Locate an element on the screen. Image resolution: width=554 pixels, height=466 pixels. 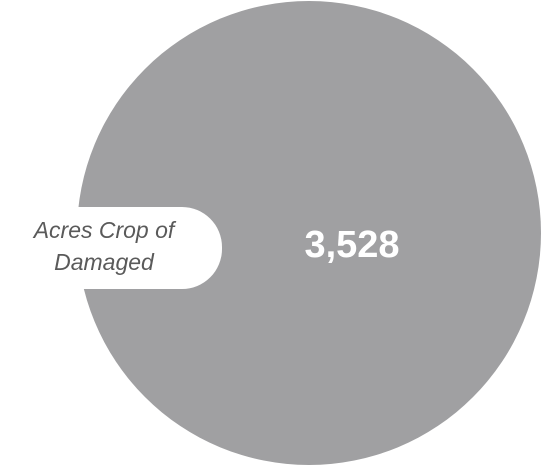
category-label-line-1: Acres Crop of is located at coordinates (104, 230).